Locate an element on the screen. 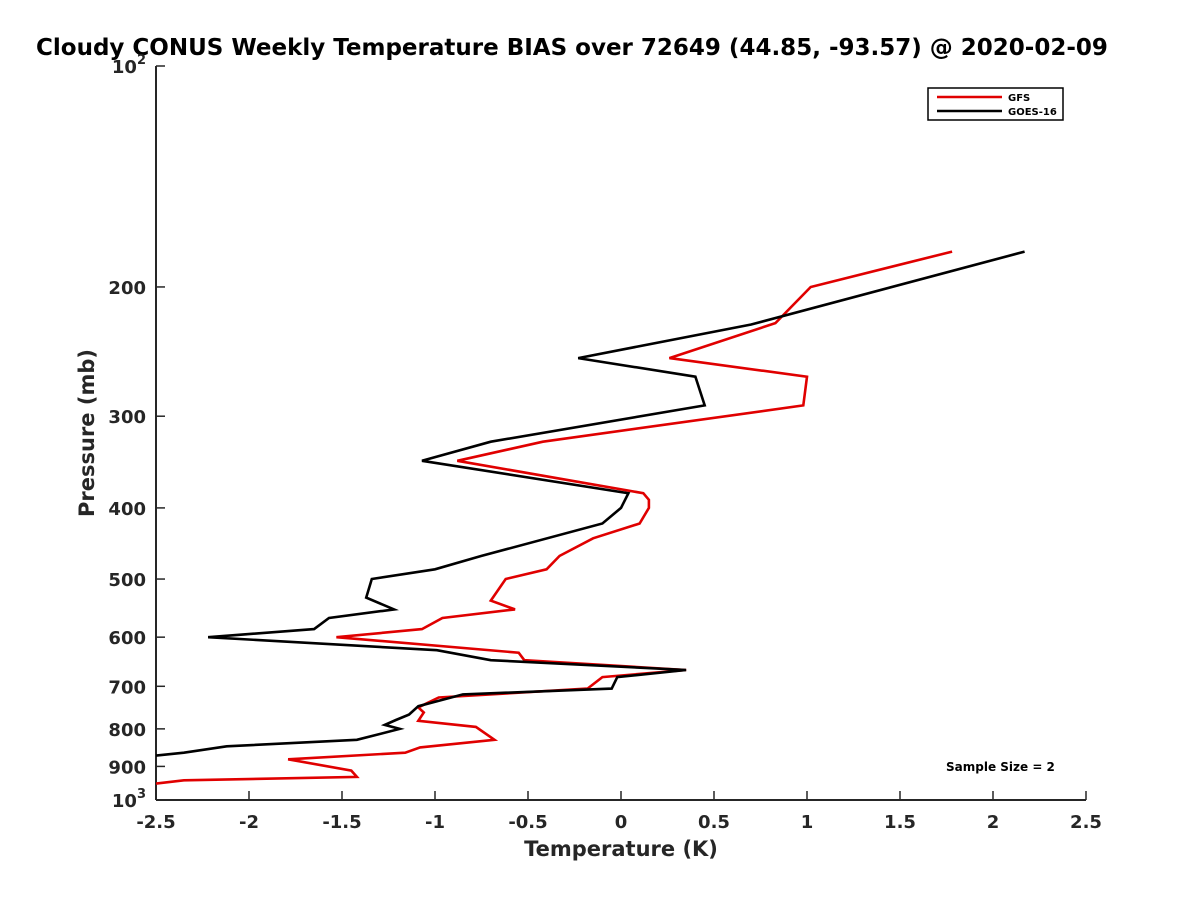  x-tick-label: -0.5 is located at coordinates (527, 822).